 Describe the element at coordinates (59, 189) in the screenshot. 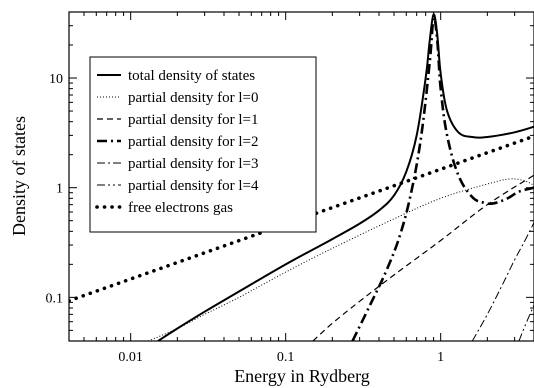

I see `y-tick-label: 1` at that location.